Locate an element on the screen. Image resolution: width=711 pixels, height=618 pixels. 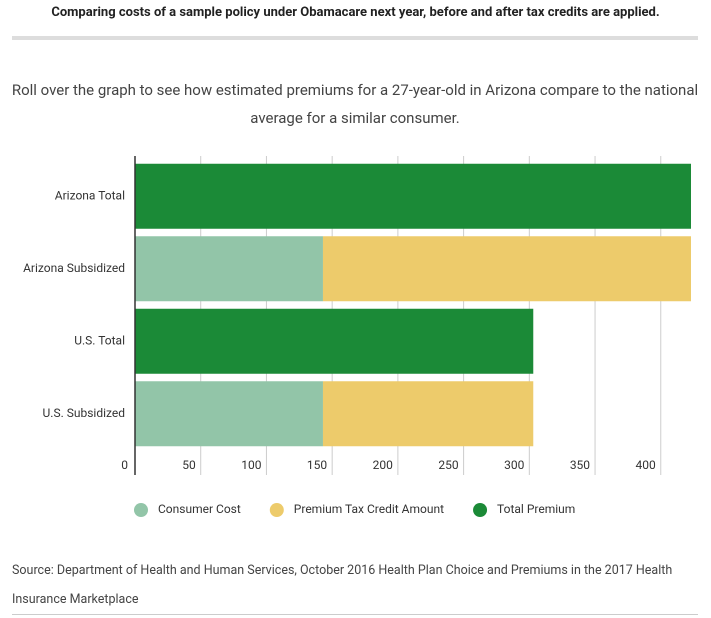
x-tick-label: 100 is located at coordinates (251, 465).